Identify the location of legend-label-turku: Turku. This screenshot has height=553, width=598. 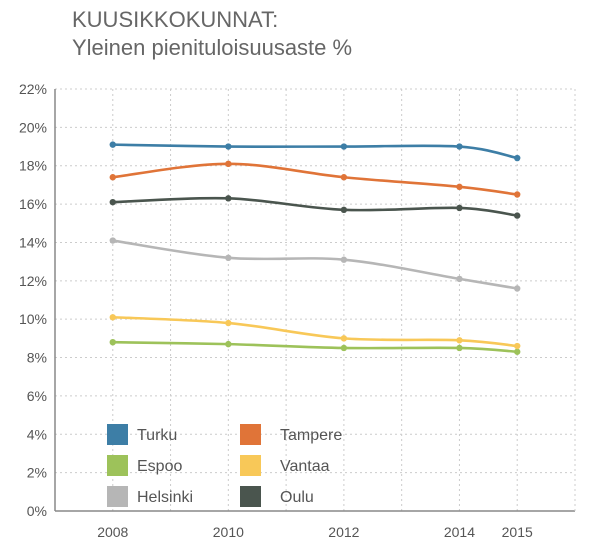
(157, 435).